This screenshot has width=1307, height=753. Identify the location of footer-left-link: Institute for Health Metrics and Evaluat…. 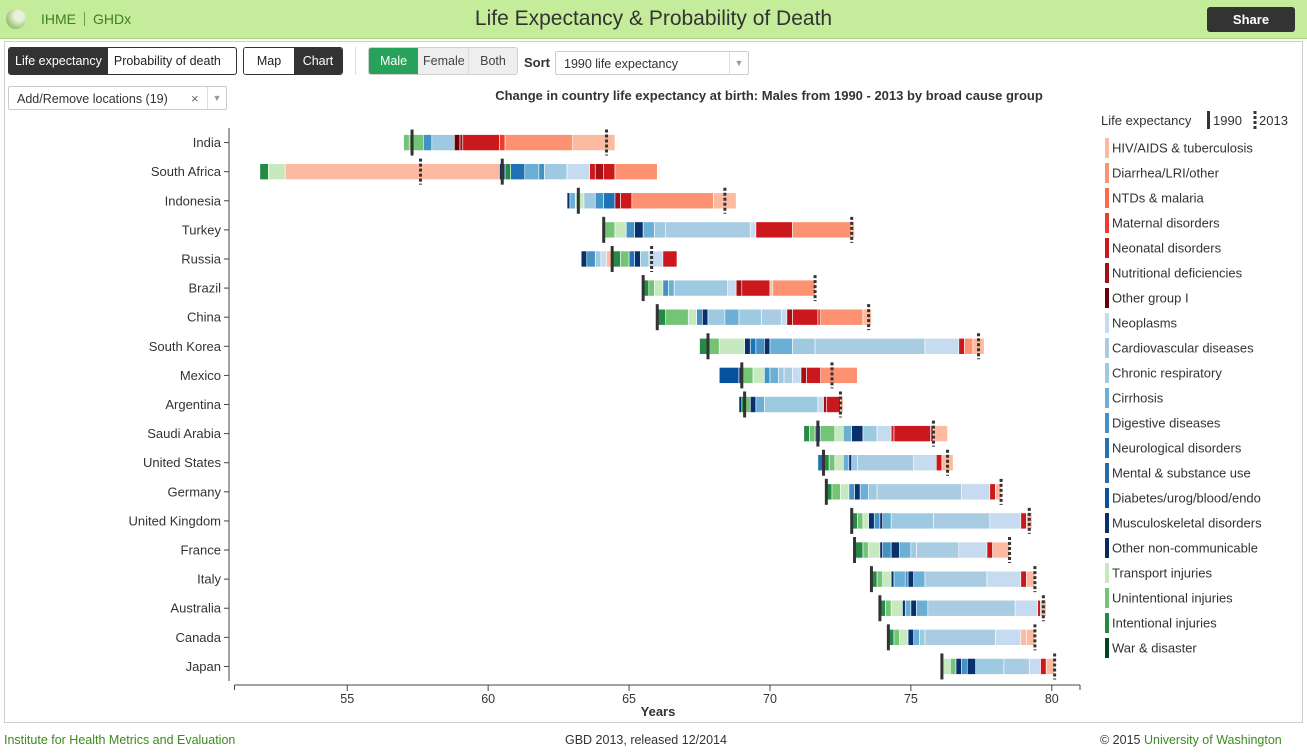
(120, 740).